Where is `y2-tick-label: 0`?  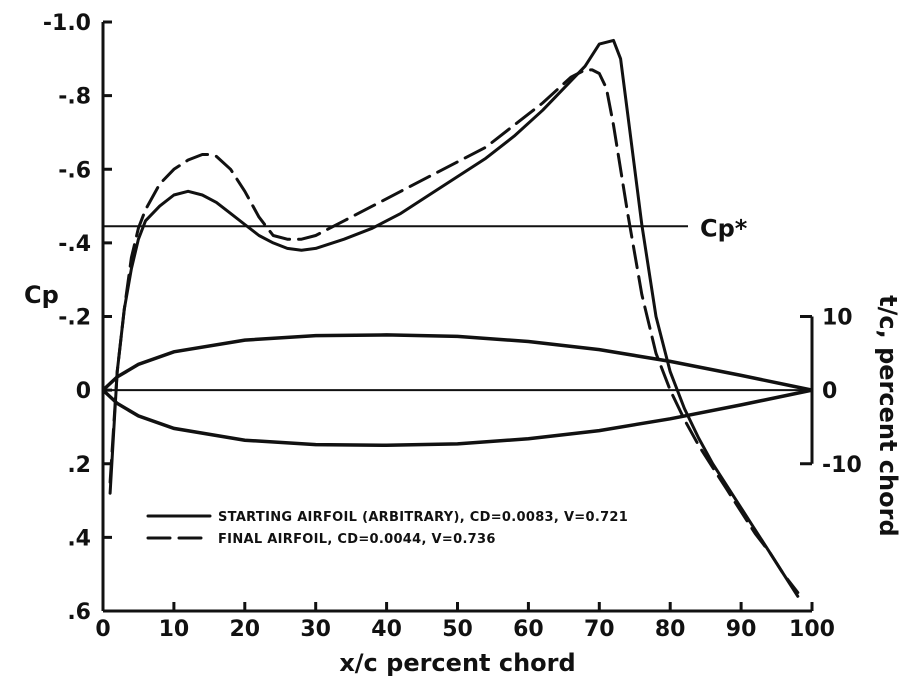
y2-tick-label: 0 is located at coordinates (829, 391).